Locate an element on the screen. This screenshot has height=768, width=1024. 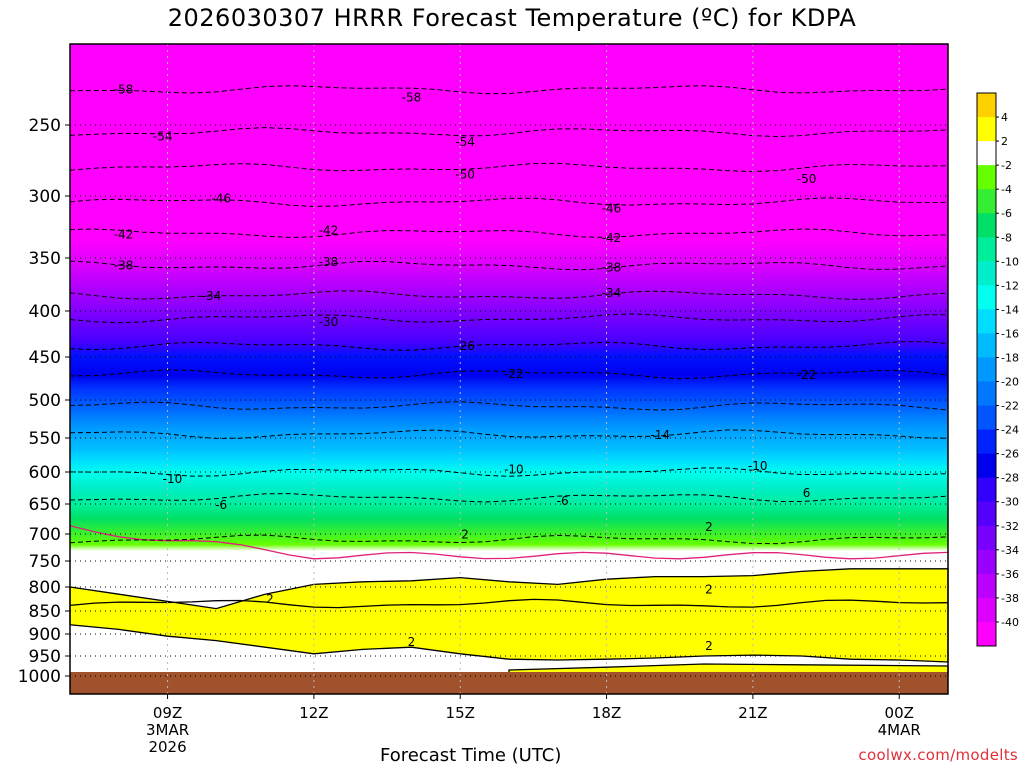
credit-link: coolwx.com/modelts is located at coordinates (938, 755).